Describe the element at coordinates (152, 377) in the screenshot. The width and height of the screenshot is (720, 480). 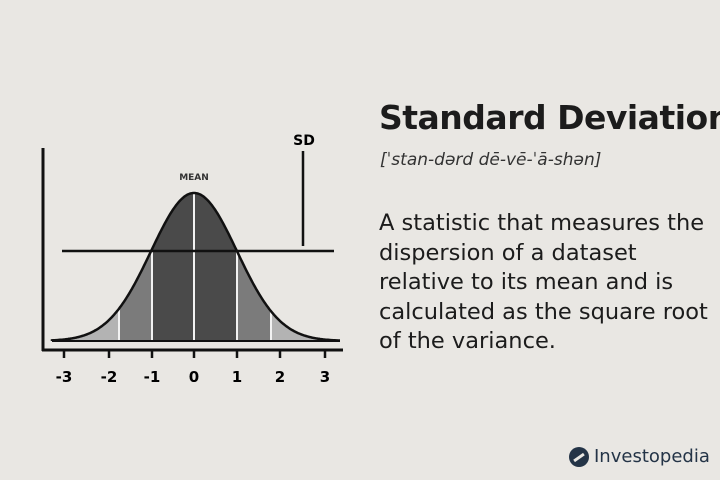
I see `x-tick-label: -1` at that location.